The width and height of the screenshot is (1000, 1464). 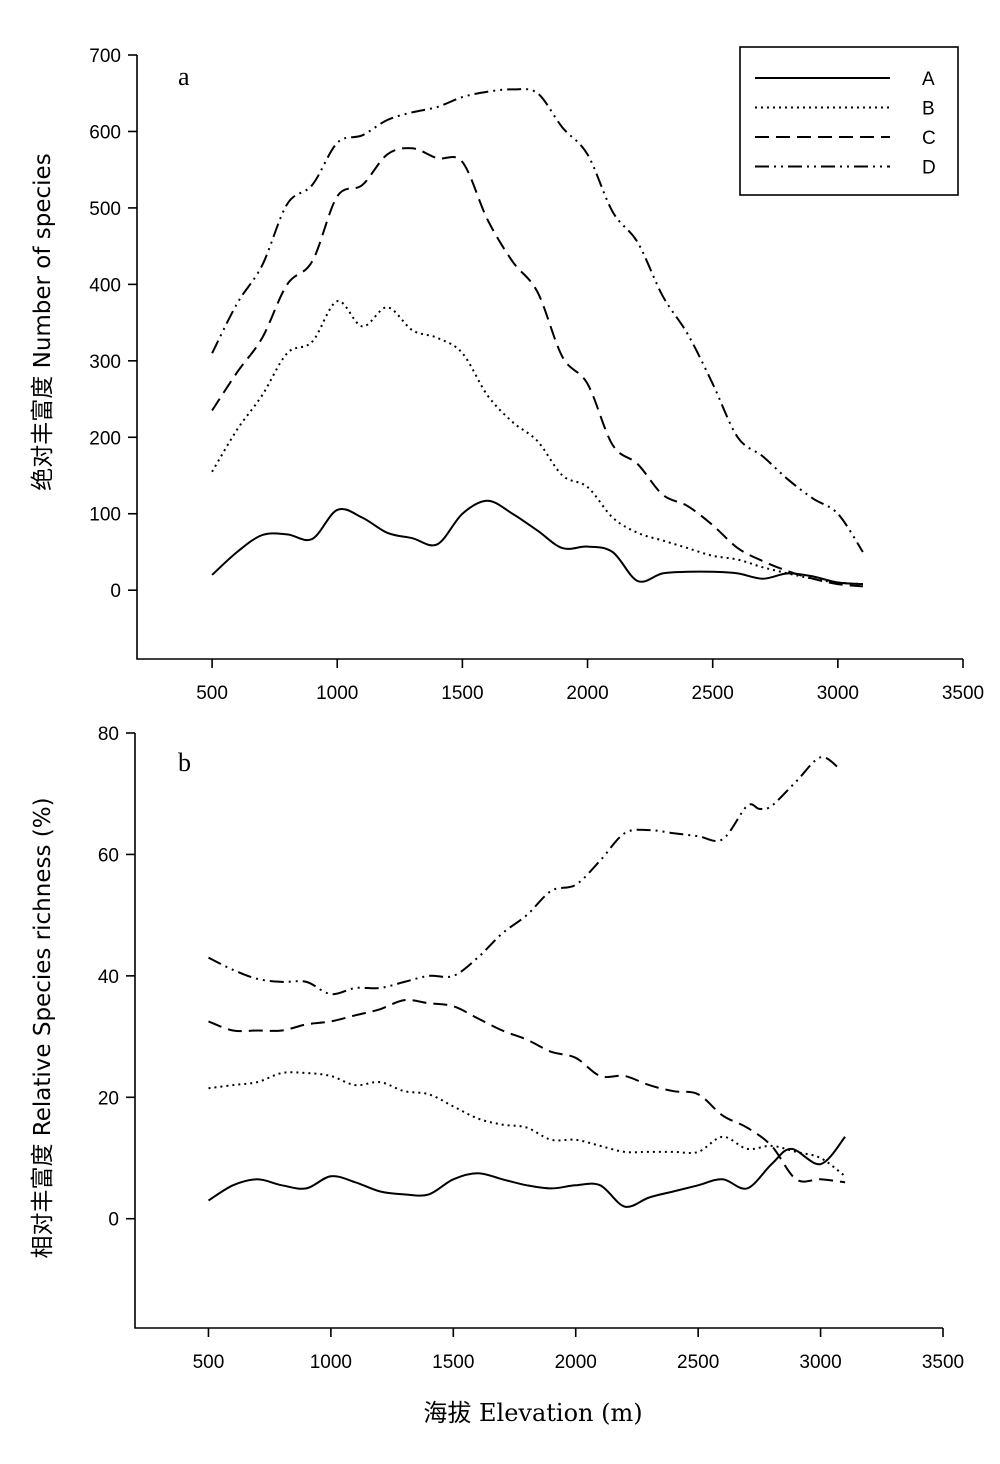 I want to click on legend-label-a: A, so click(x=928, y=79).